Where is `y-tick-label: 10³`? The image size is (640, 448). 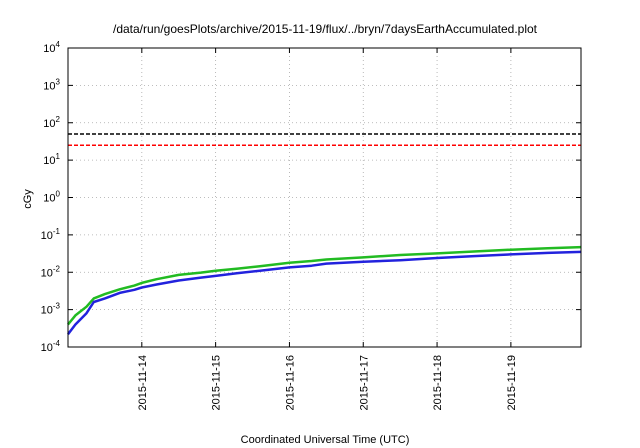 y-tick-label: 10³ is located at coordinates (51, 84).